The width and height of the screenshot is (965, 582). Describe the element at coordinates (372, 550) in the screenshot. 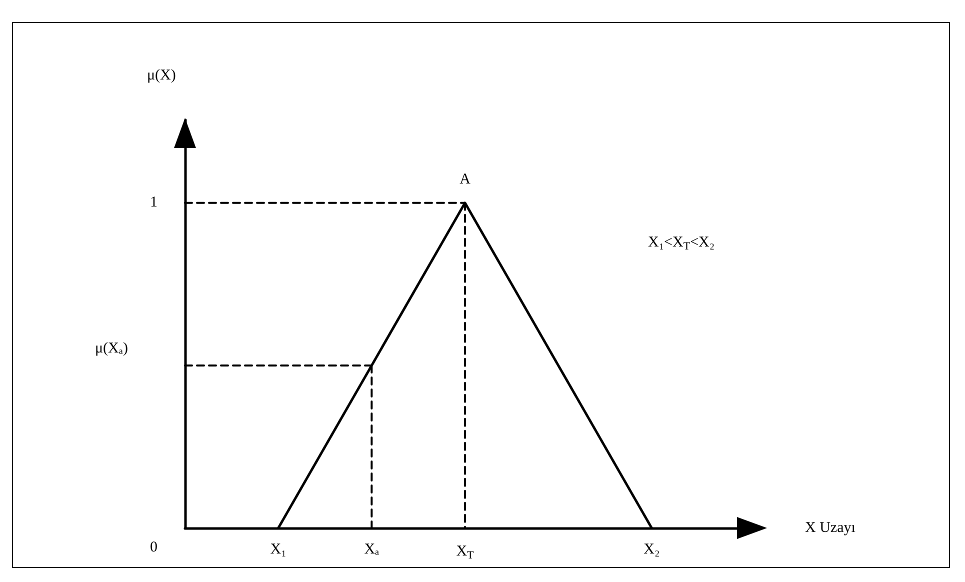

I see `x-tick-label: Xₐ` at that location.